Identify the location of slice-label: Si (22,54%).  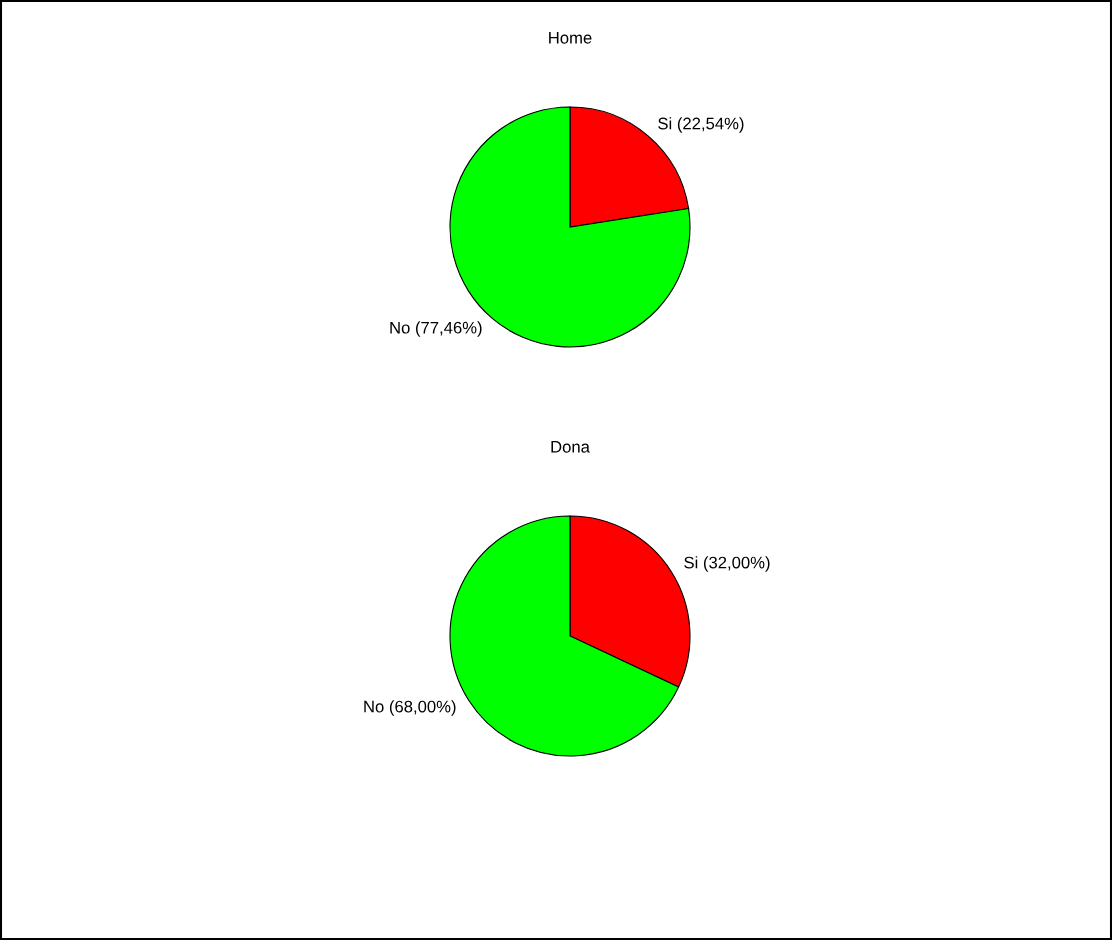
(701, 125).